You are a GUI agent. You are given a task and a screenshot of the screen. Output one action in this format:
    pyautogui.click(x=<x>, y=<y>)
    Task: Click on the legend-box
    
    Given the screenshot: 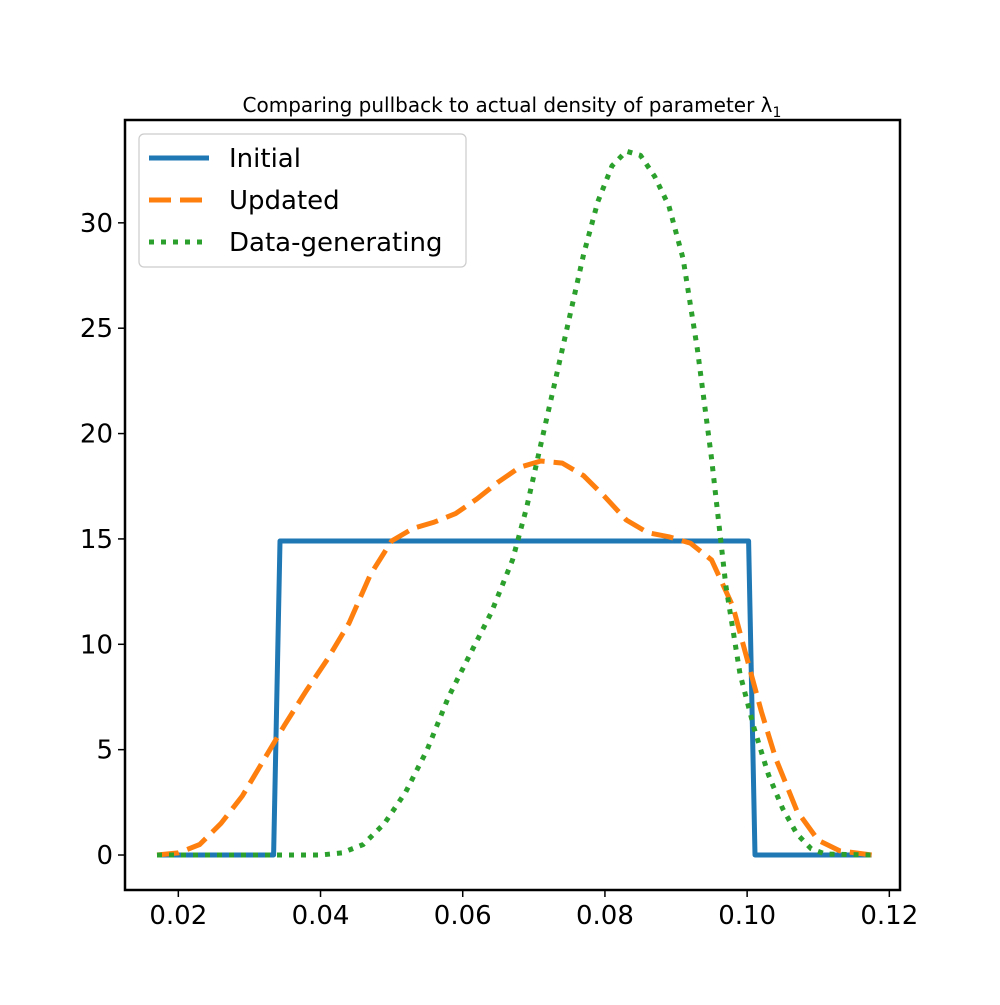 What is the action you would take?
    pyautogui.click(x=302, y=200)
    